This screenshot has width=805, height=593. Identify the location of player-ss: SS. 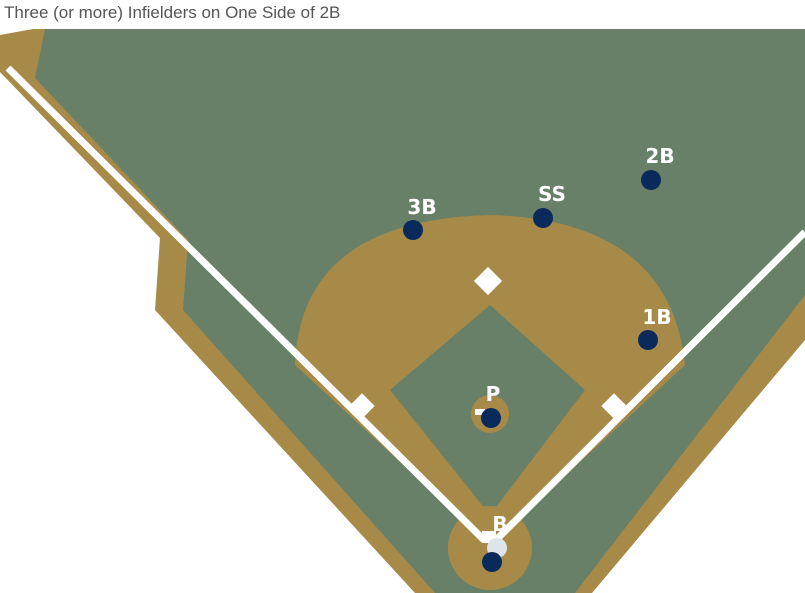
(549, 205).